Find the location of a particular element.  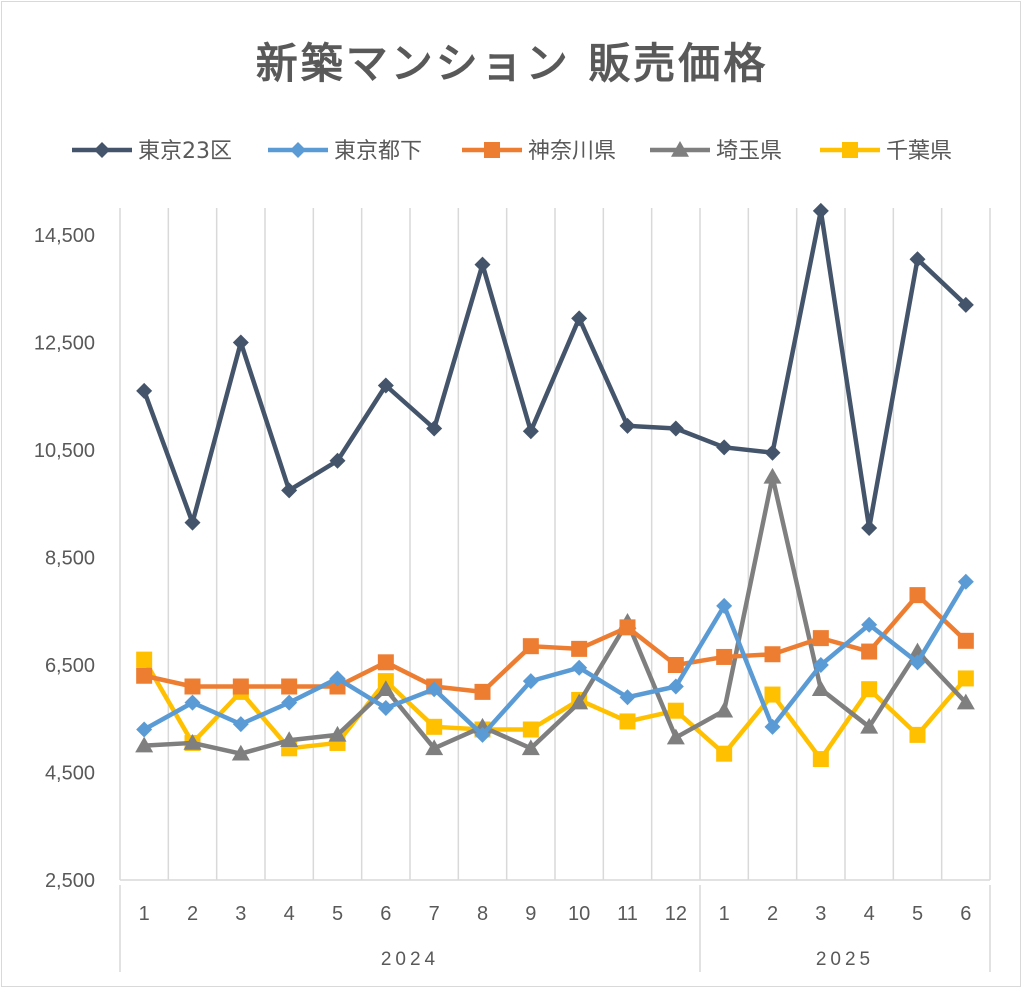

x-tick-label: 7 is located at coordinates (434, 914).